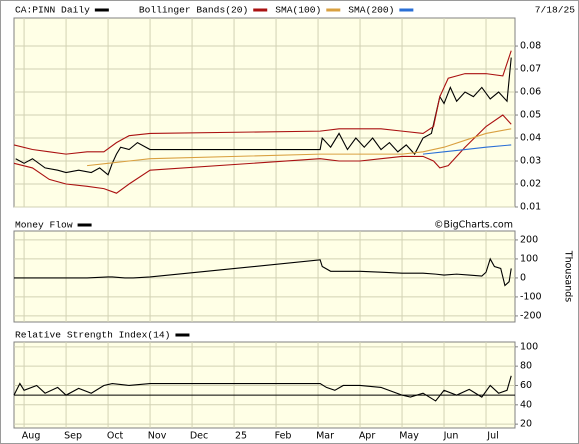 This screenshot has width=579, height=444. Describe the element at coordinates (409, 436) in the screenshot. I see `x-tick-label: May` at that location.